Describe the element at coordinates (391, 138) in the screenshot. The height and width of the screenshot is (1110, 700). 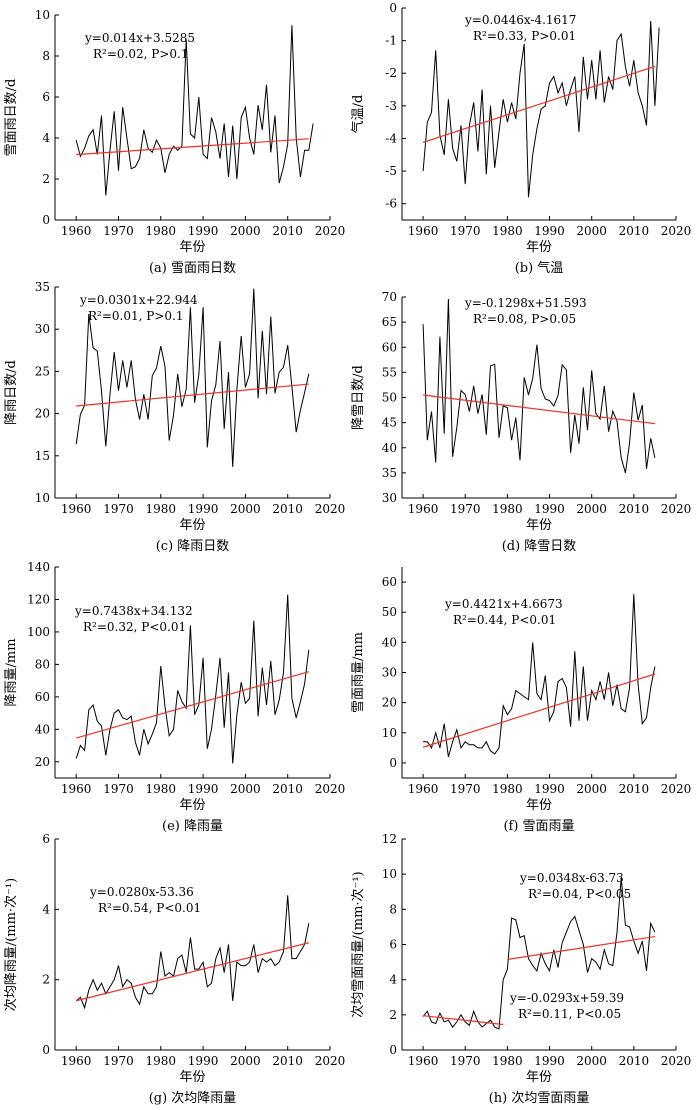
I see `y-tick-label: -4` at that location.